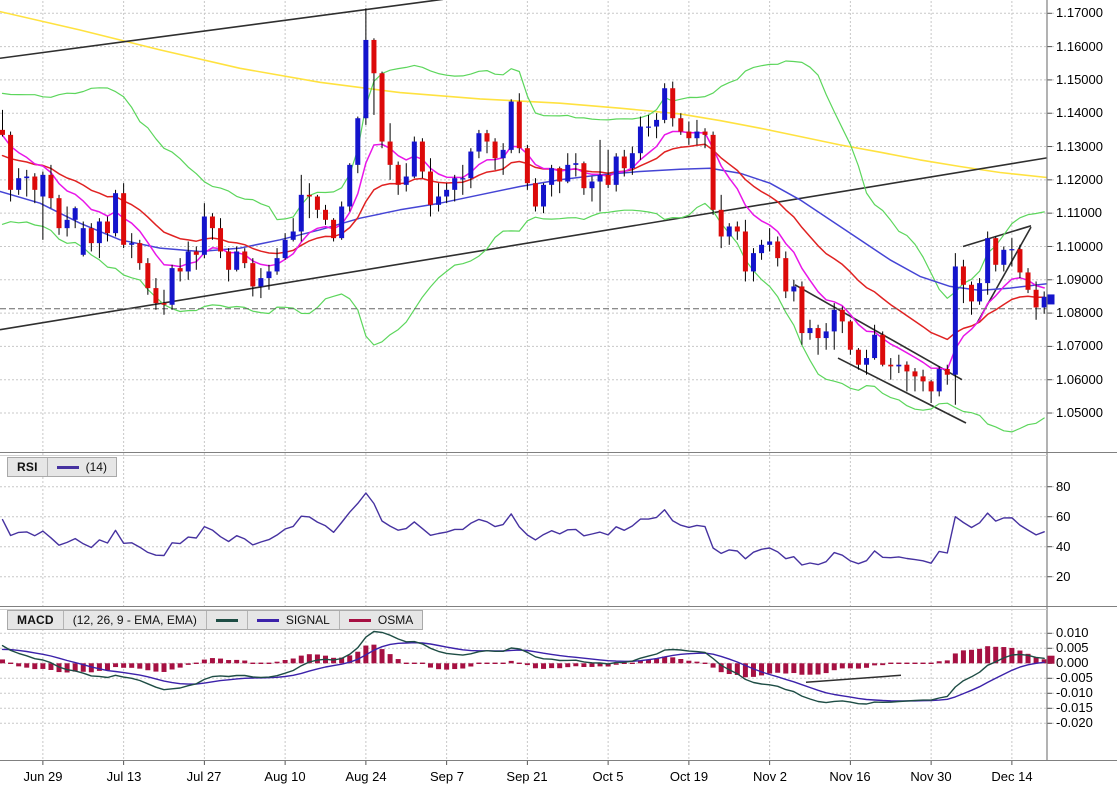 This screenshot has width=1117, height=788. Describe the element at coordinates (1079, 312) in the screenshot. I see `price-axis-label: 1.08000` at that location.